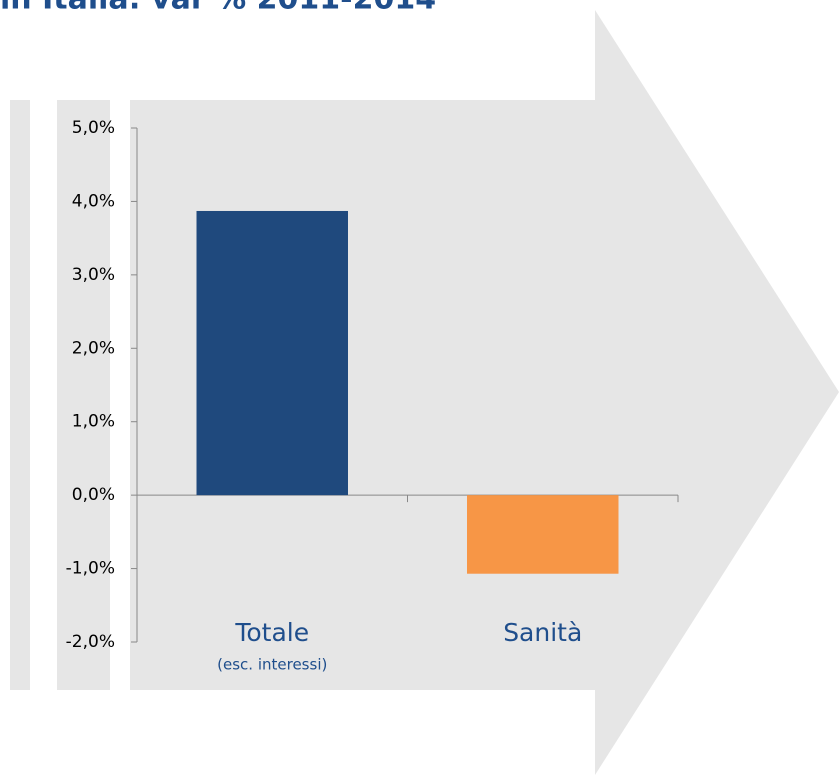 The height and width of the screenshot is (777, 839). I want to click on chart-title: in Italia: var % 2011-2014, so click(218, 8).